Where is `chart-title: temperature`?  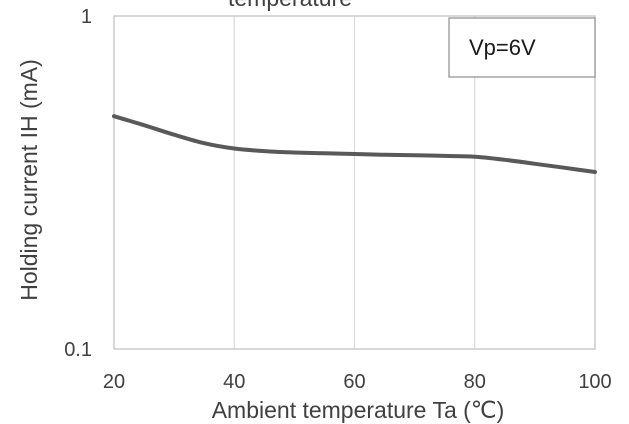 chart-title: temperature is located at coordinates (290, 5).